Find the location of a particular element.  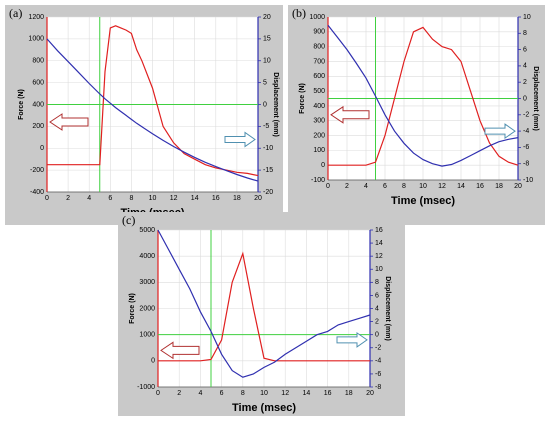

y-tick-label: -400 is located at coordinates (37, 192).